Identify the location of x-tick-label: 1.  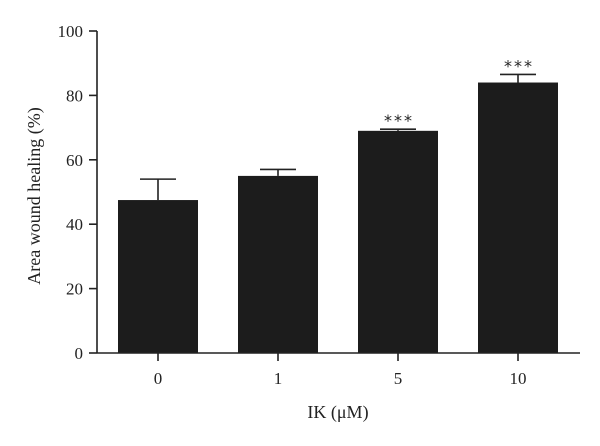
(278, 378).